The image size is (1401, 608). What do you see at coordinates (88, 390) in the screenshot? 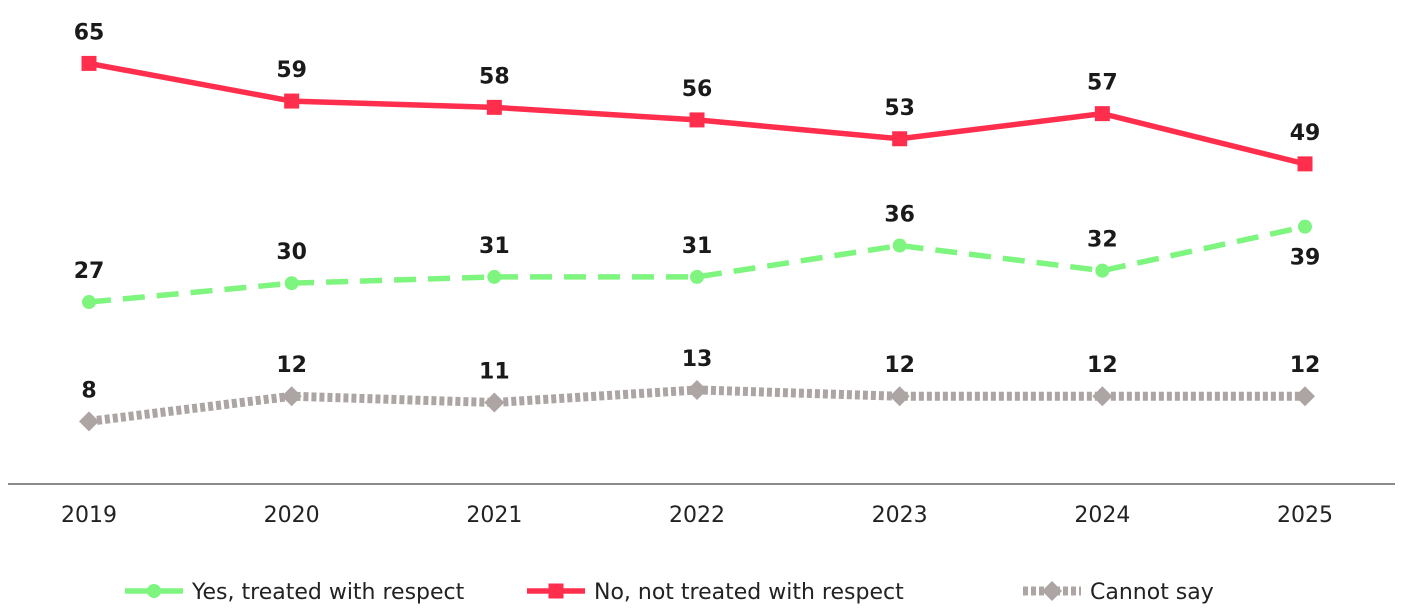
I see `data-label: 8` at bounding box center [88, 390].